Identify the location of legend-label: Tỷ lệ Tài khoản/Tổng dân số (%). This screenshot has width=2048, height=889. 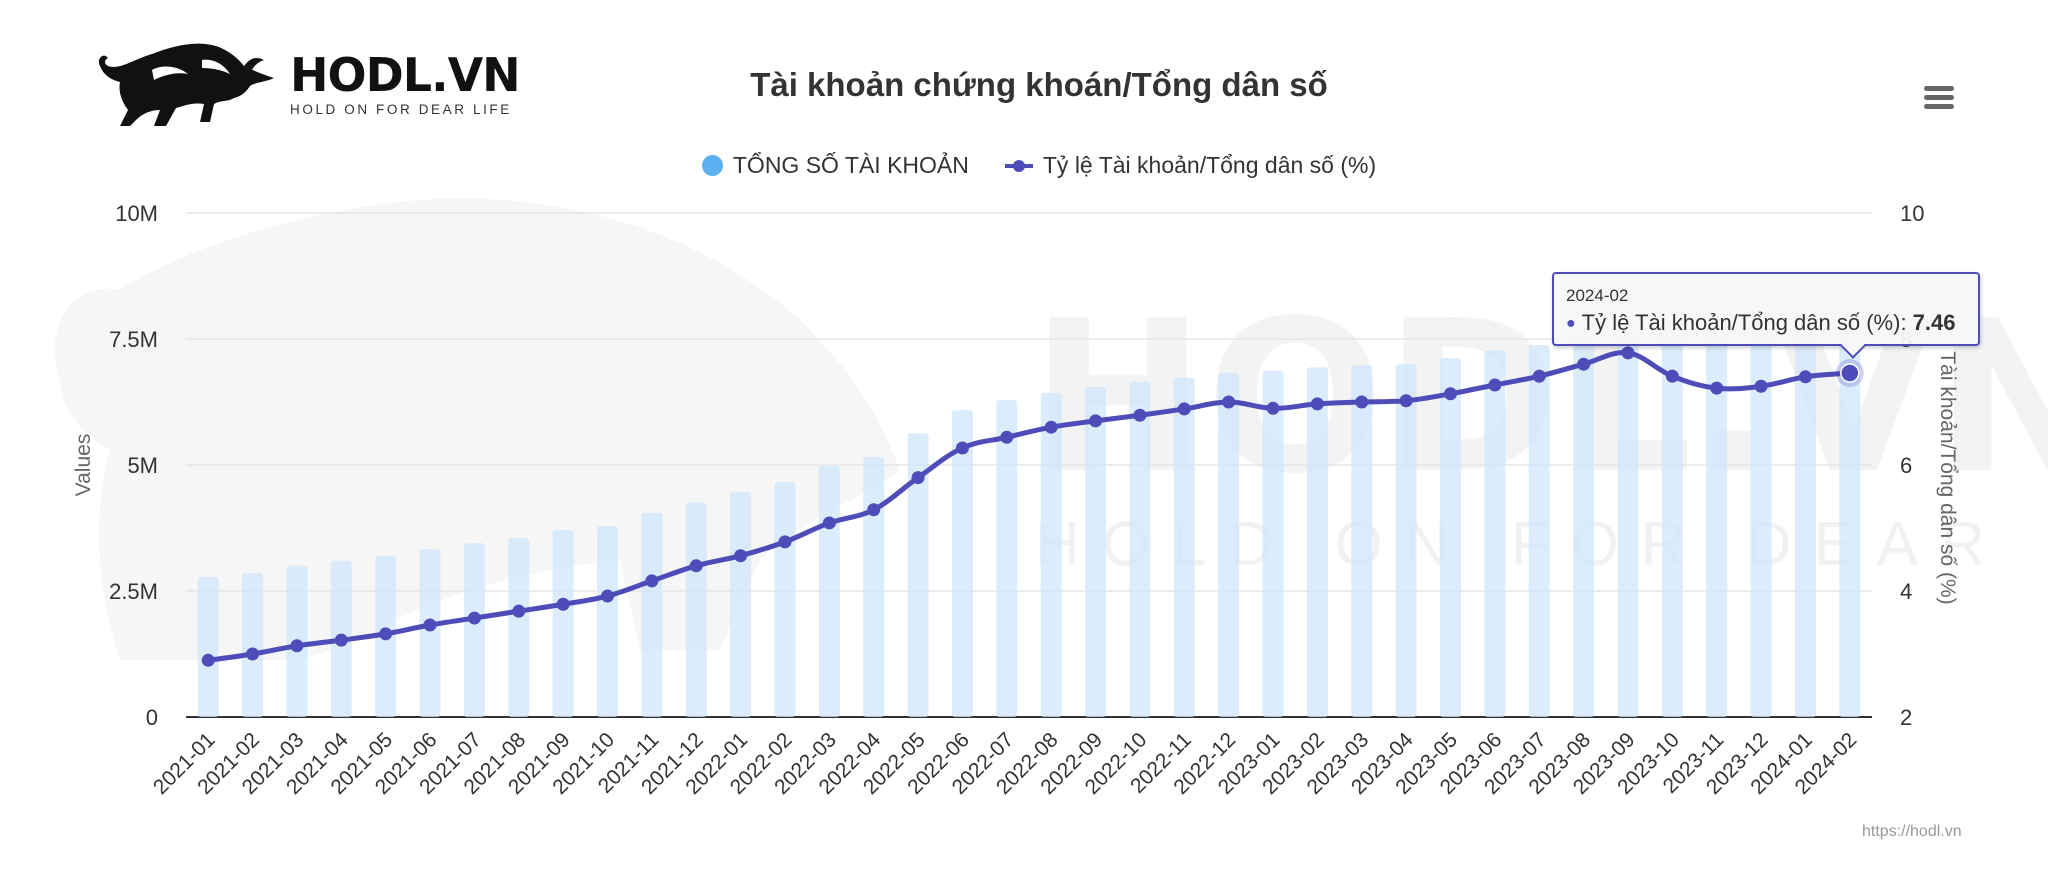
(1209, 165).